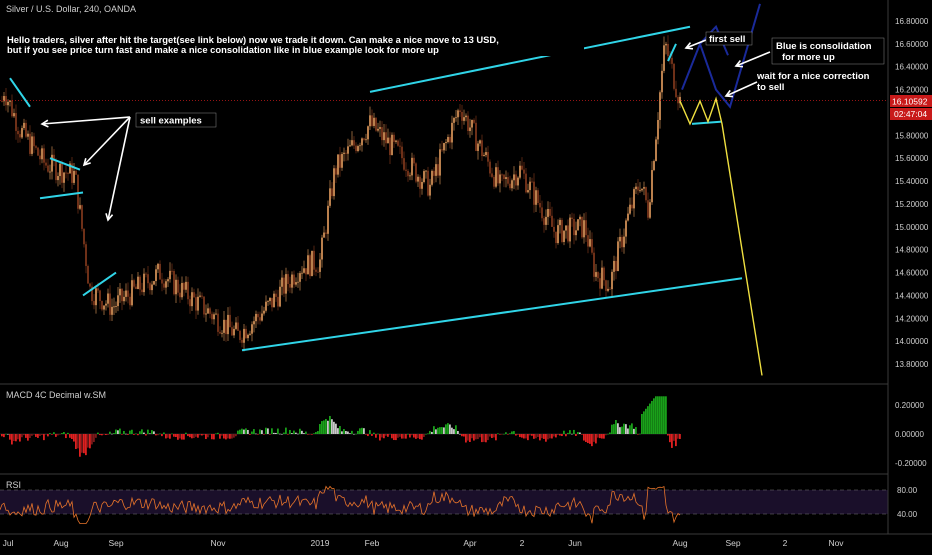  I want to click on projection-path-consolidation, so click(721, 56).